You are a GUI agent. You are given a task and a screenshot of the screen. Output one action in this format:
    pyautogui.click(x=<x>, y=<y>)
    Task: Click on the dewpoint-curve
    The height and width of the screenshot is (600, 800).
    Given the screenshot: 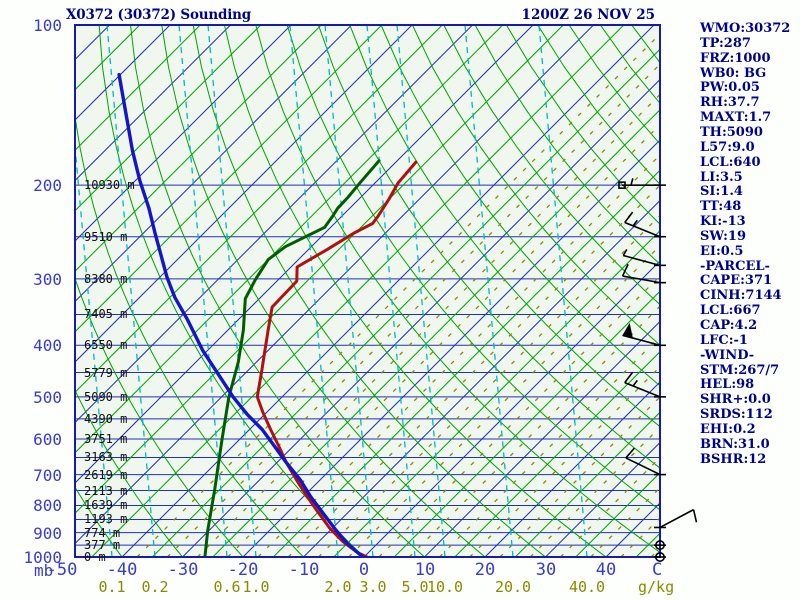 What is the action you would take?
    pyautogui.click(x=292, y=358)
    